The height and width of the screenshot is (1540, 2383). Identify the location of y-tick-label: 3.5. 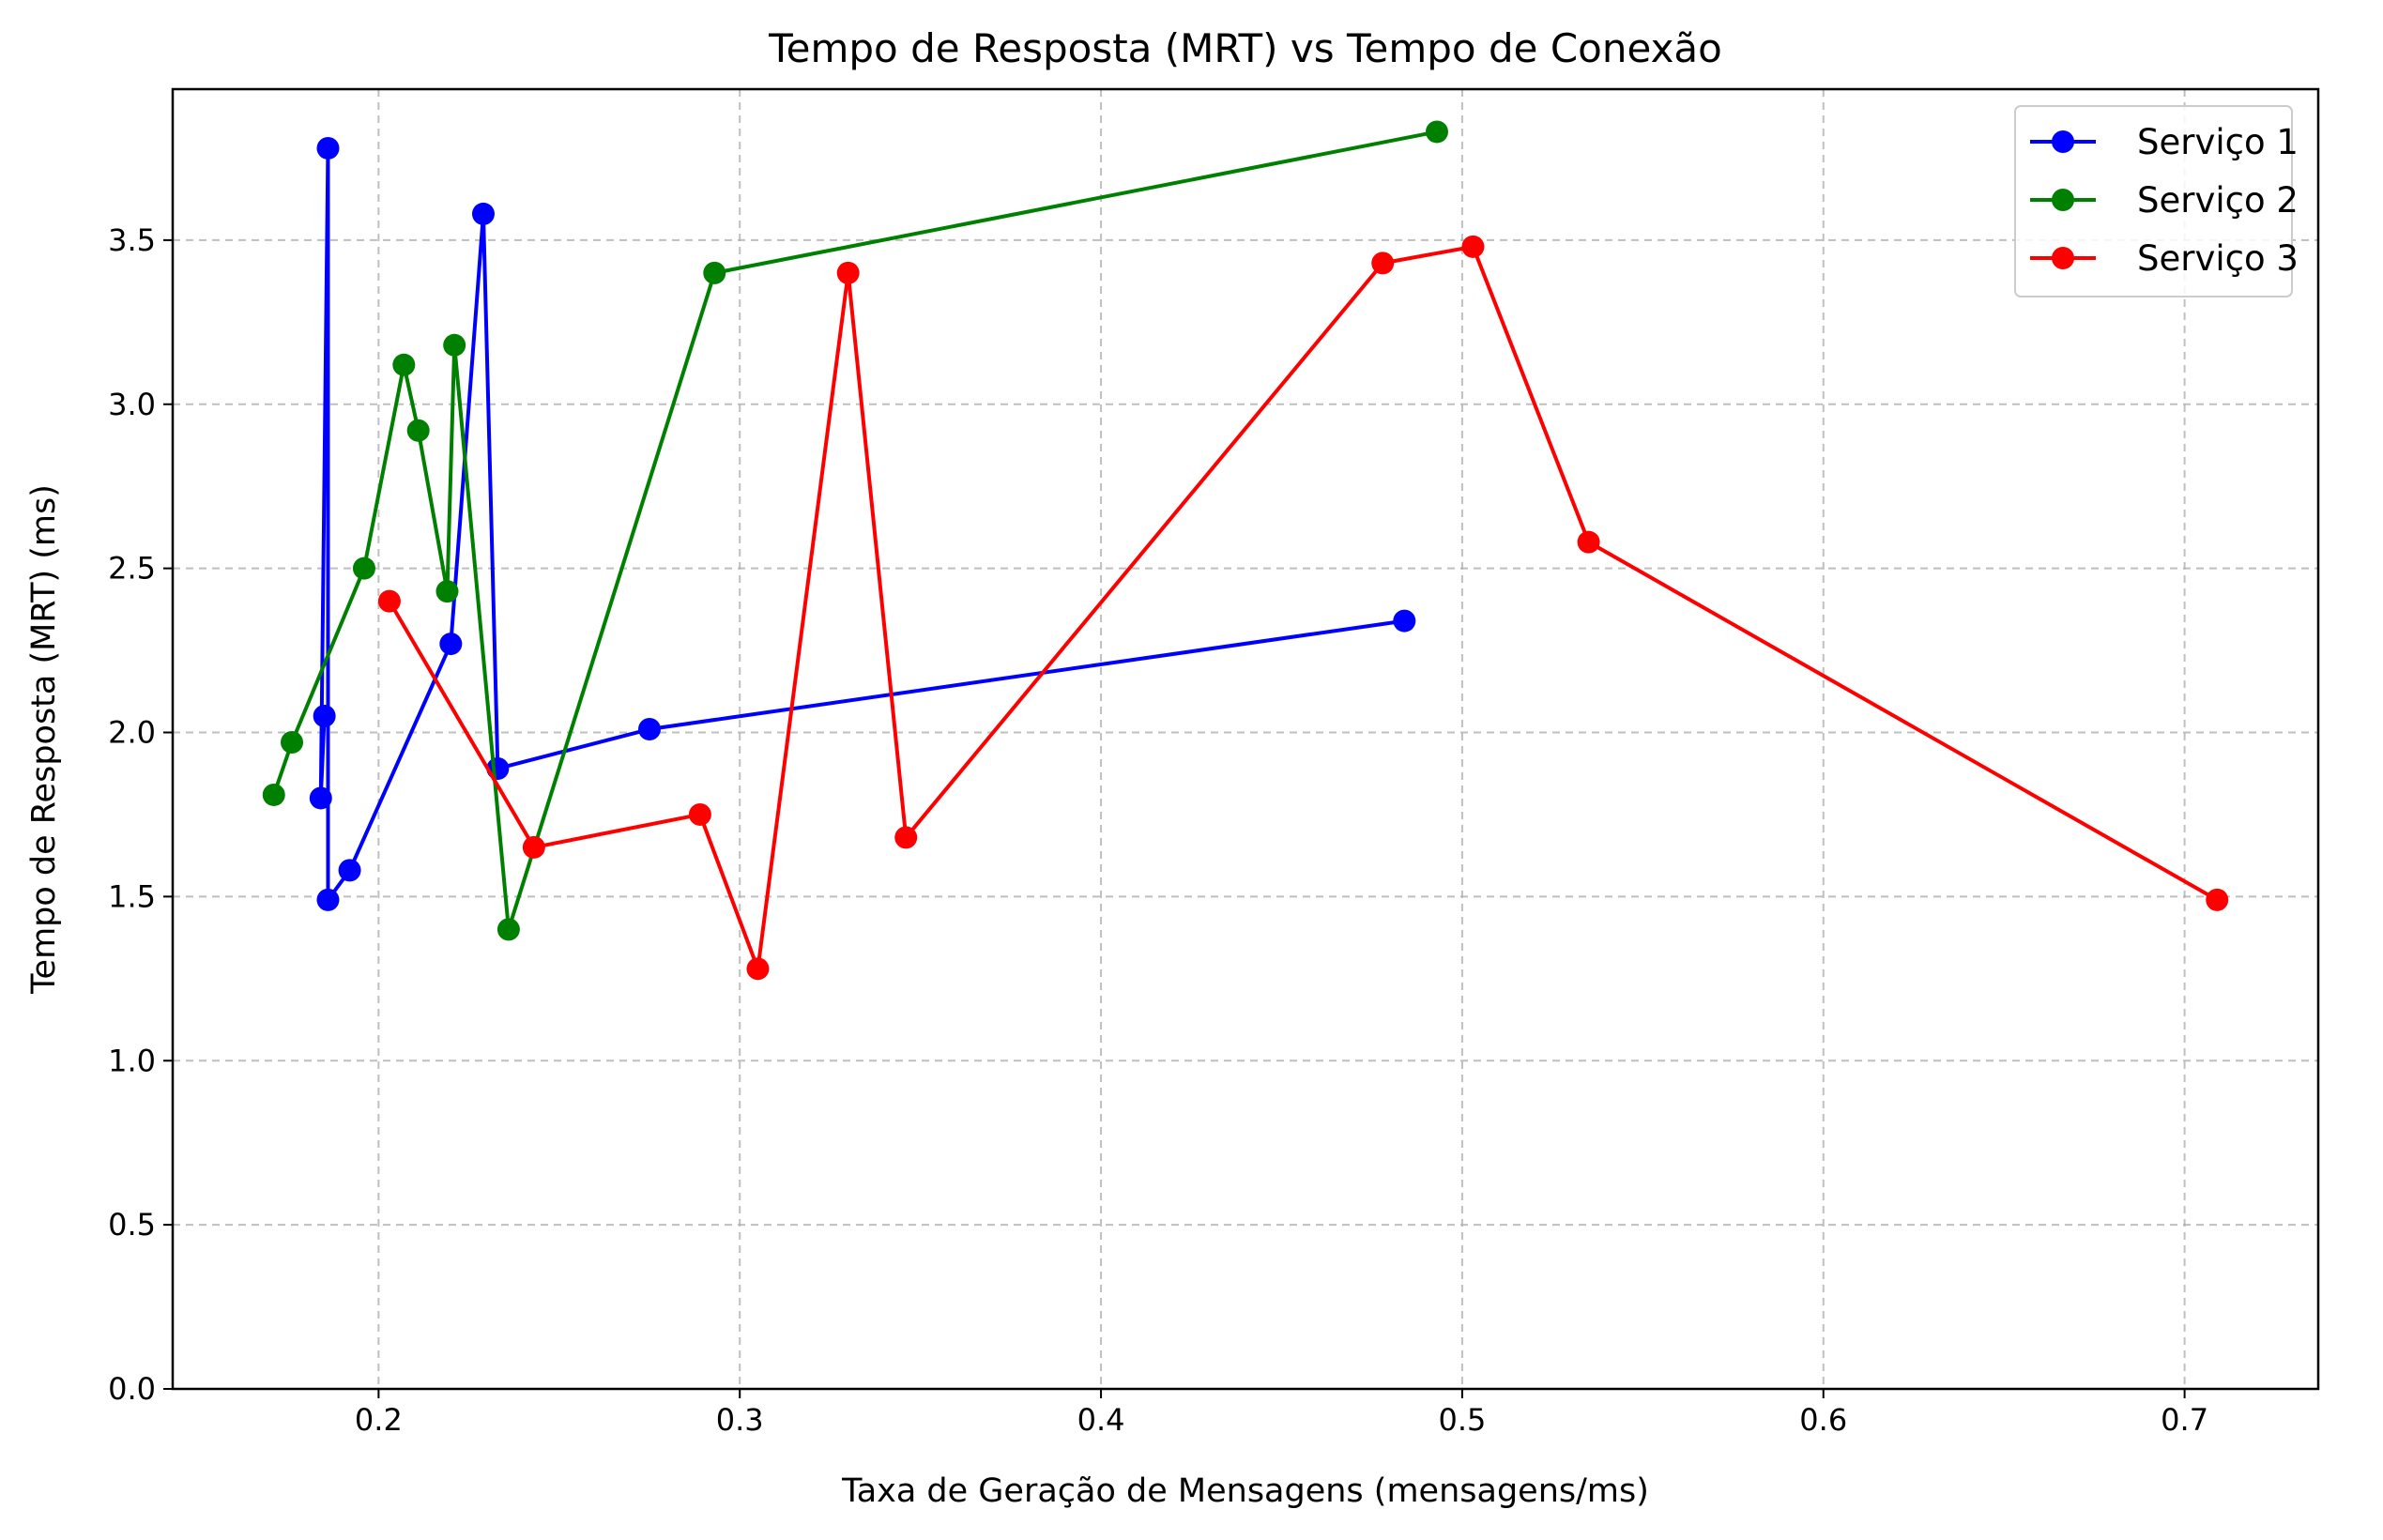
(132, 240).